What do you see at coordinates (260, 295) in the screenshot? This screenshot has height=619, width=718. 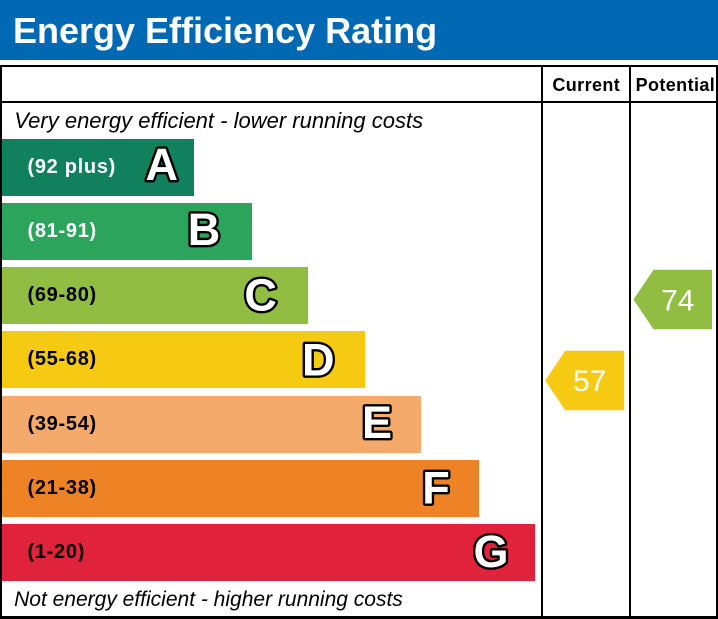 I see `svg-text: C` at bounding box center [260, 295].